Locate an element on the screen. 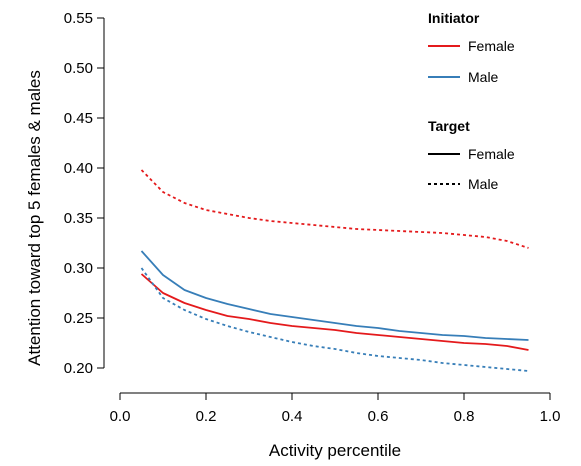  x-axis: 0.0 0.2 0.4 0.6 0.8 1.0 is located at coordinates (335, 408).